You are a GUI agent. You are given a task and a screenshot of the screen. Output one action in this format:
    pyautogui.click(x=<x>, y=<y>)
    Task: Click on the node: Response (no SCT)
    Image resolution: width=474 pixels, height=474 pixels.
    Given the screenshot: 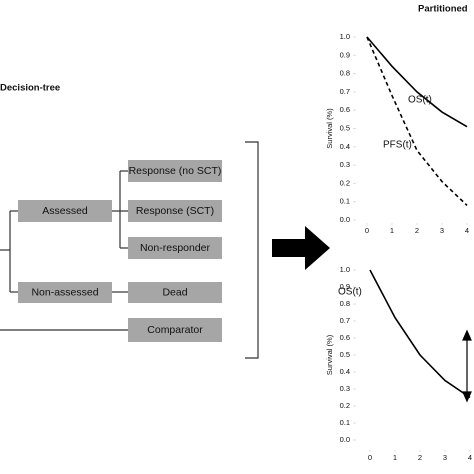 What is the action you would take?
    pyautogui.click(x=175, y=171)
    